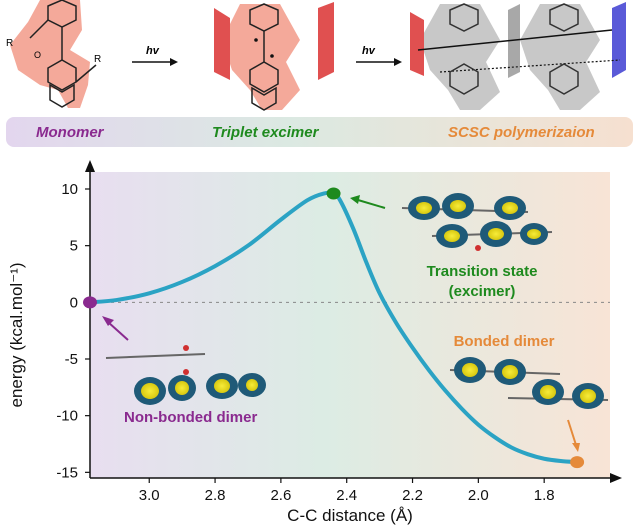 The image size is (639, 528). I want to click on reaction-arrow-1: hv, so click(155, 55).